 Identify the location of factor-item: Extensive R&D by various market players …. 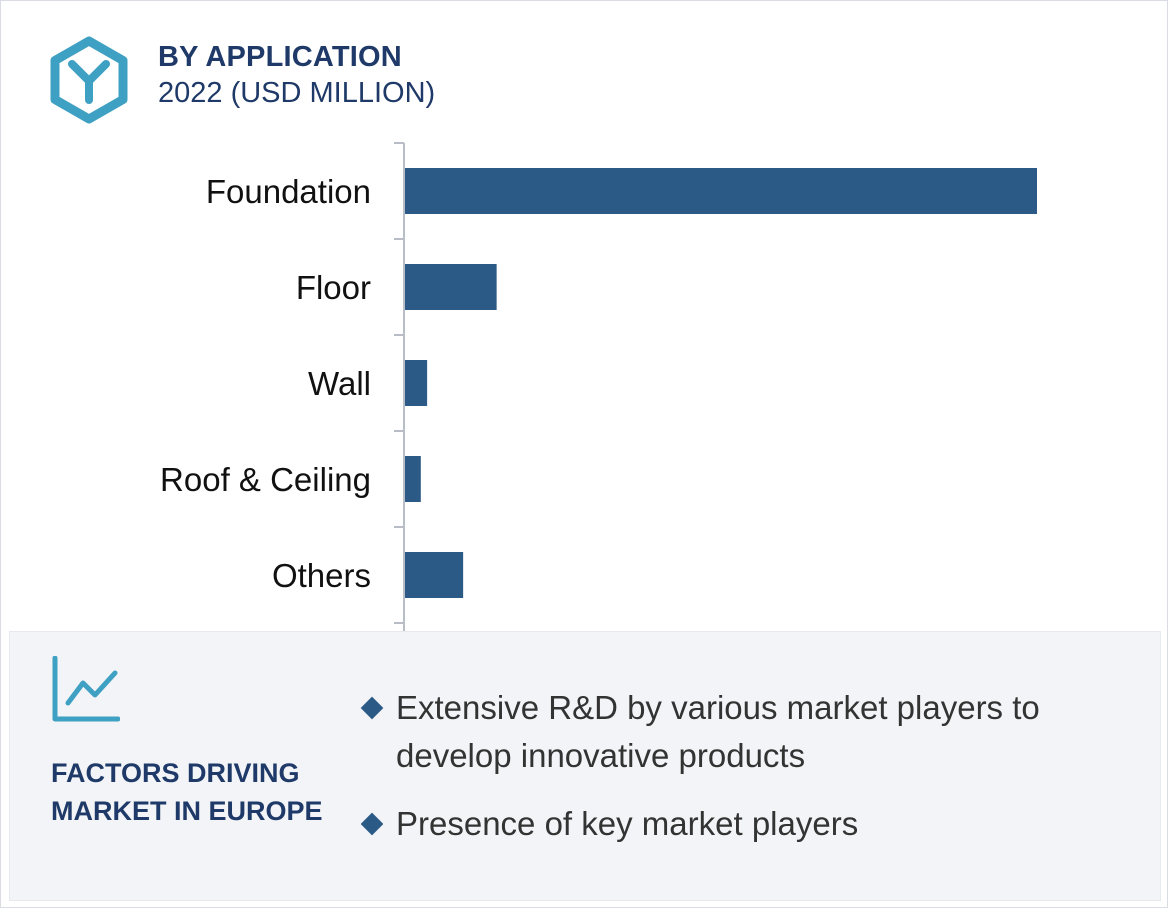
(755, 732).